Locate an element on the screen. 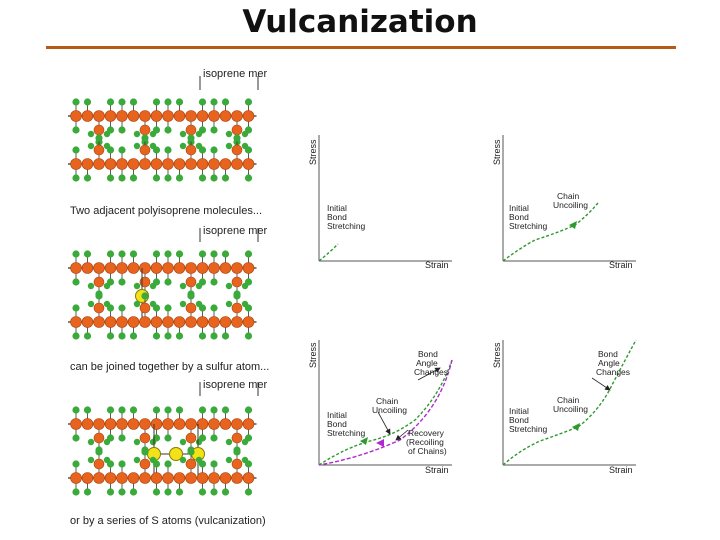 The height and width of the screenshot is (540, 720). annotation: of Chains) is located at coordinates (427, 451).